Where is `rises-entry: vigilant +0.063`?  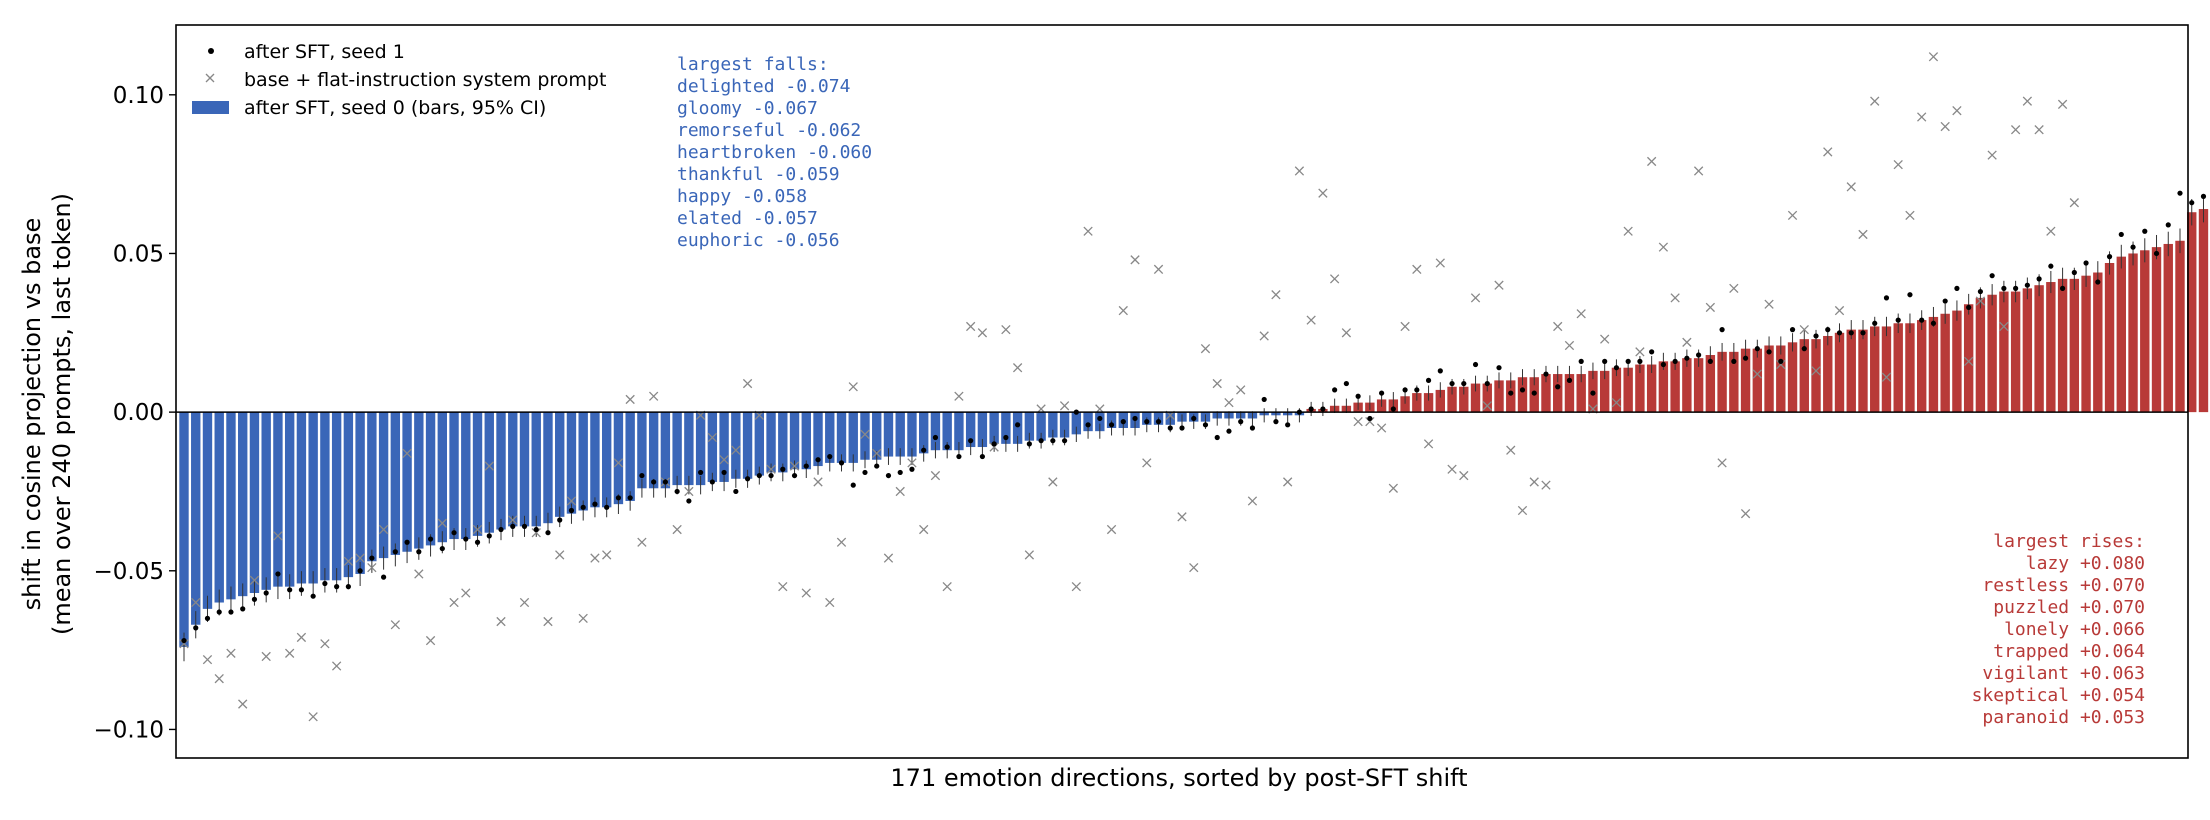
rises-entry: vigilant +0.063 is located at coordinates (2063, 673).